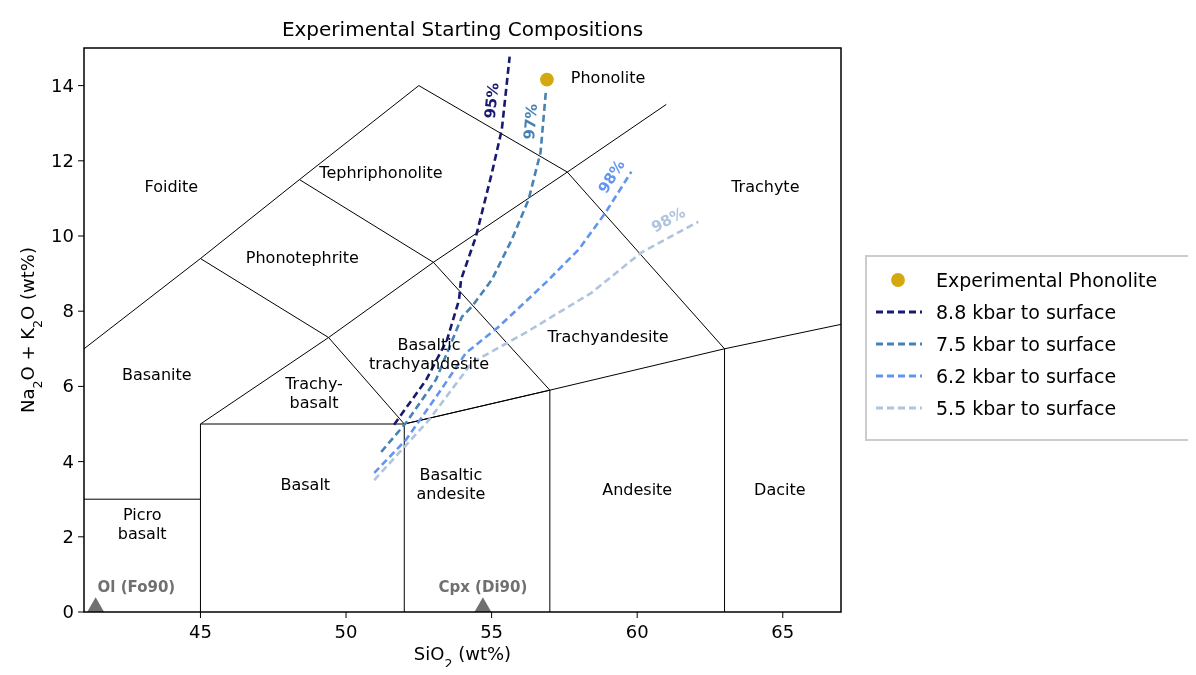 The width and height of the screenshot is (1196, 675). Describe the element at coordinates (1047, 280) in the screenshot. I see `legend-label: Experimental Phonolite` at that location.